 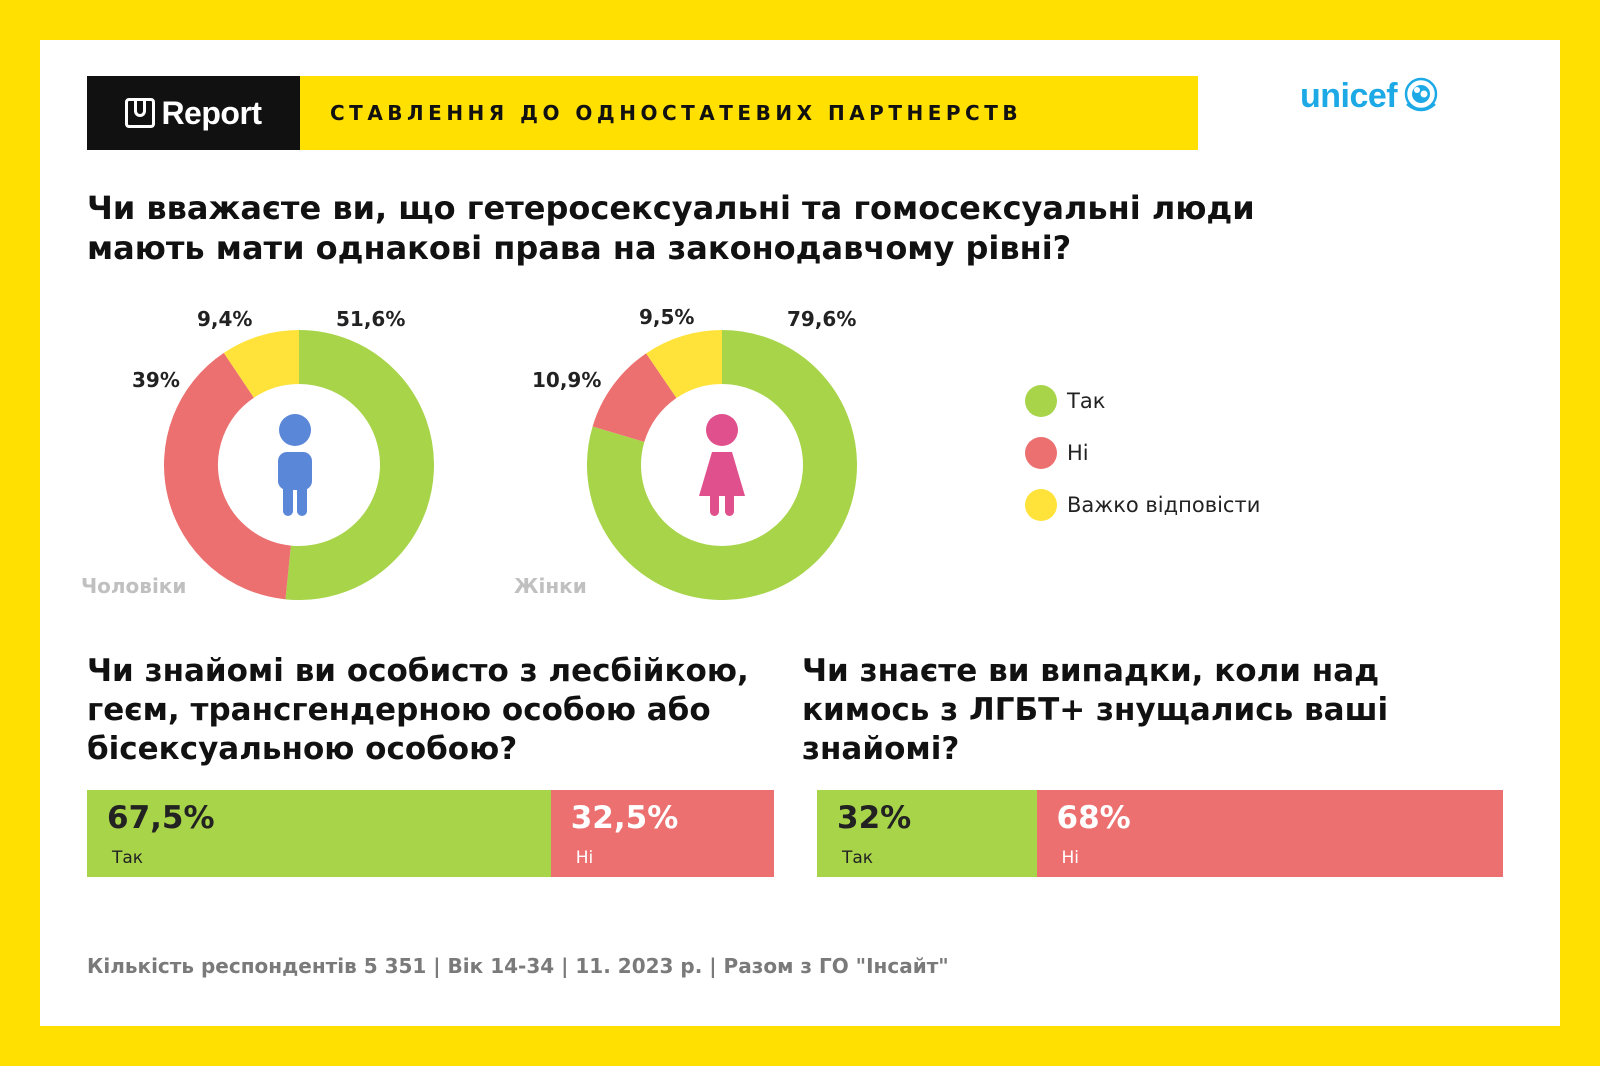 I want to click on donut-women-slice-yes, so click(x=722, y=465).